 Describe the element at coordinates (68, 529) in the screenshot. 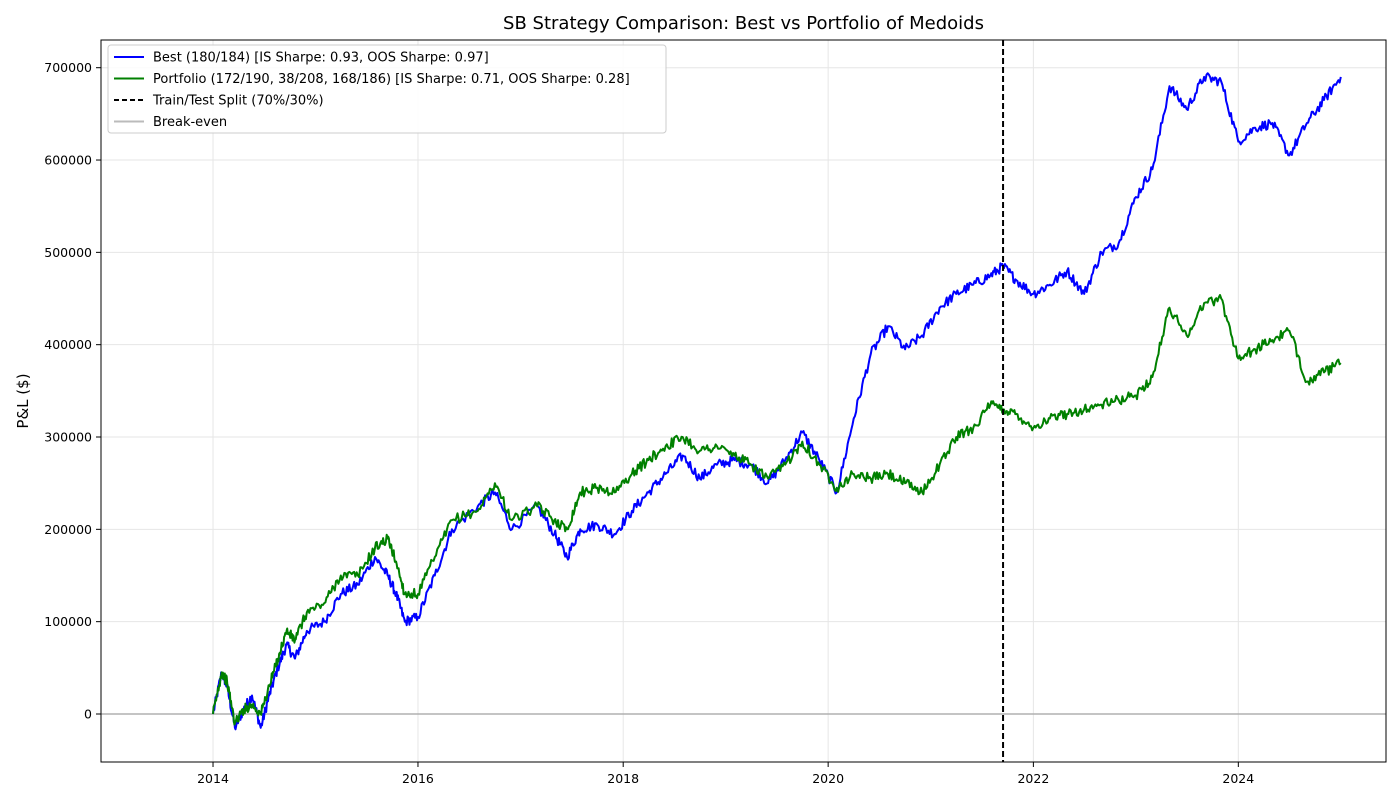

I see `y-tick-label: 200000` at that location.